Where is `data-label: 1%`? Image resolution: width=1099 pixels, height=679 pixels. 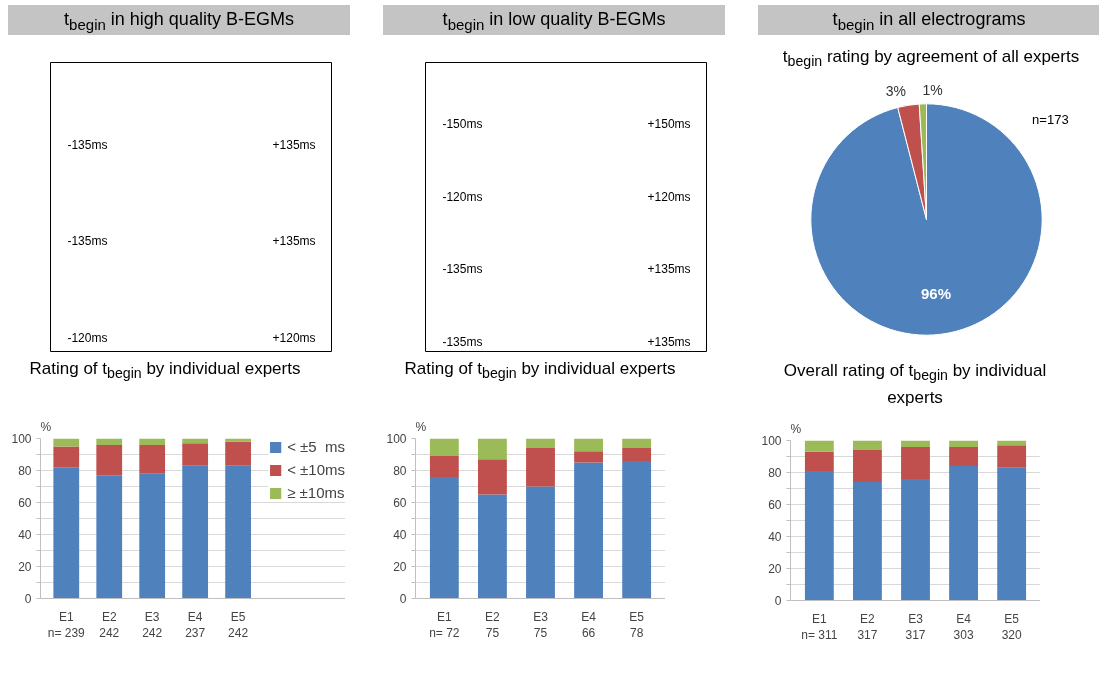 data-label: 1% is located at coordinates (932, 89).